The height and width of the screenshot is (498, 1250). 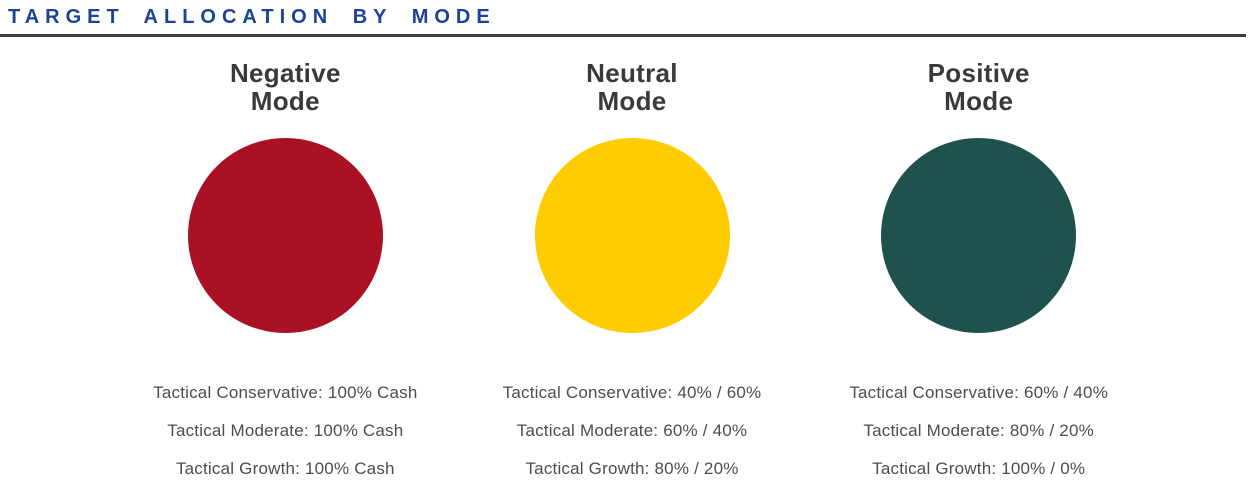 I want to click on positive-mode-circle, so click(x=979, y=235).